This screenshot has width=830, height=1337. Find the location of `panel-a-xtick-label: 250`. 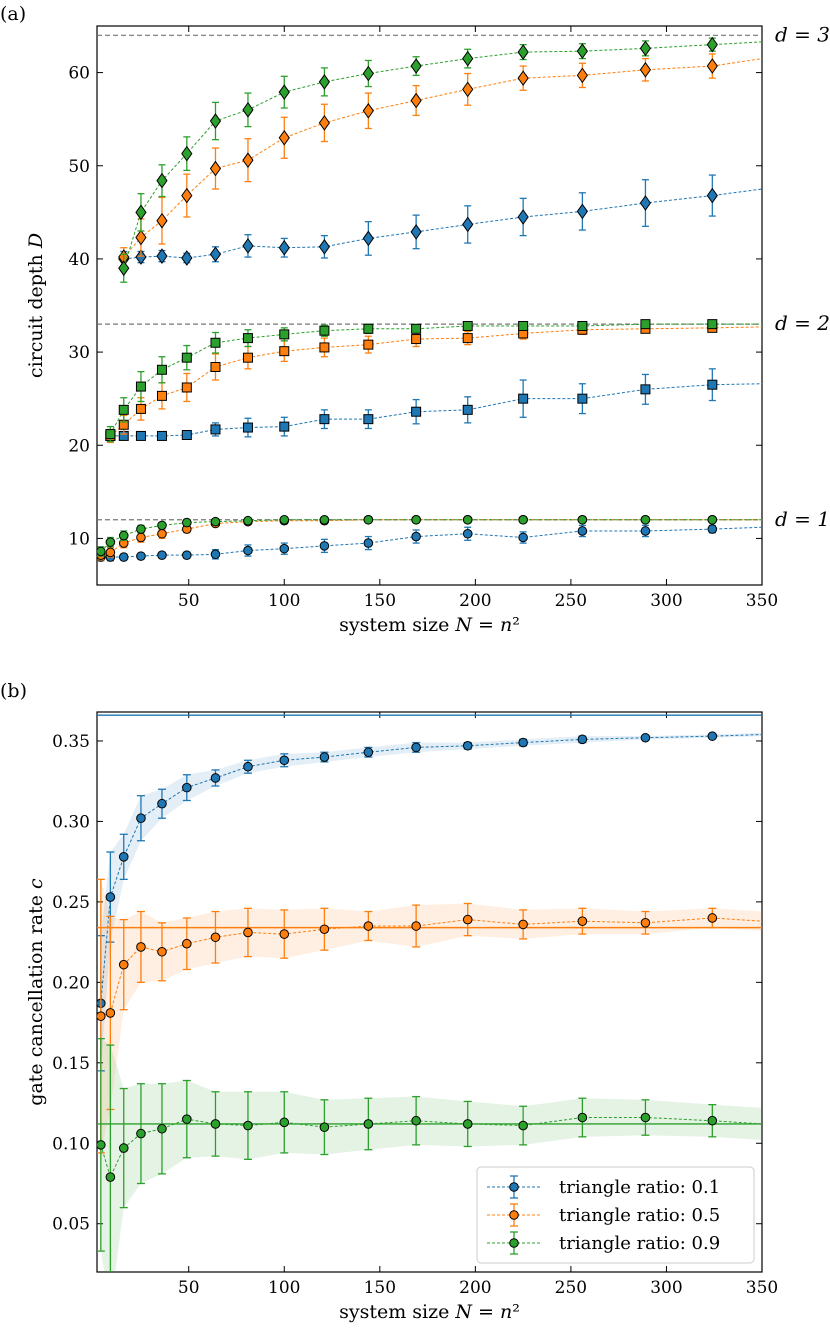

panel-a-xtick-label: 250 is located at coordinates (571, 601).